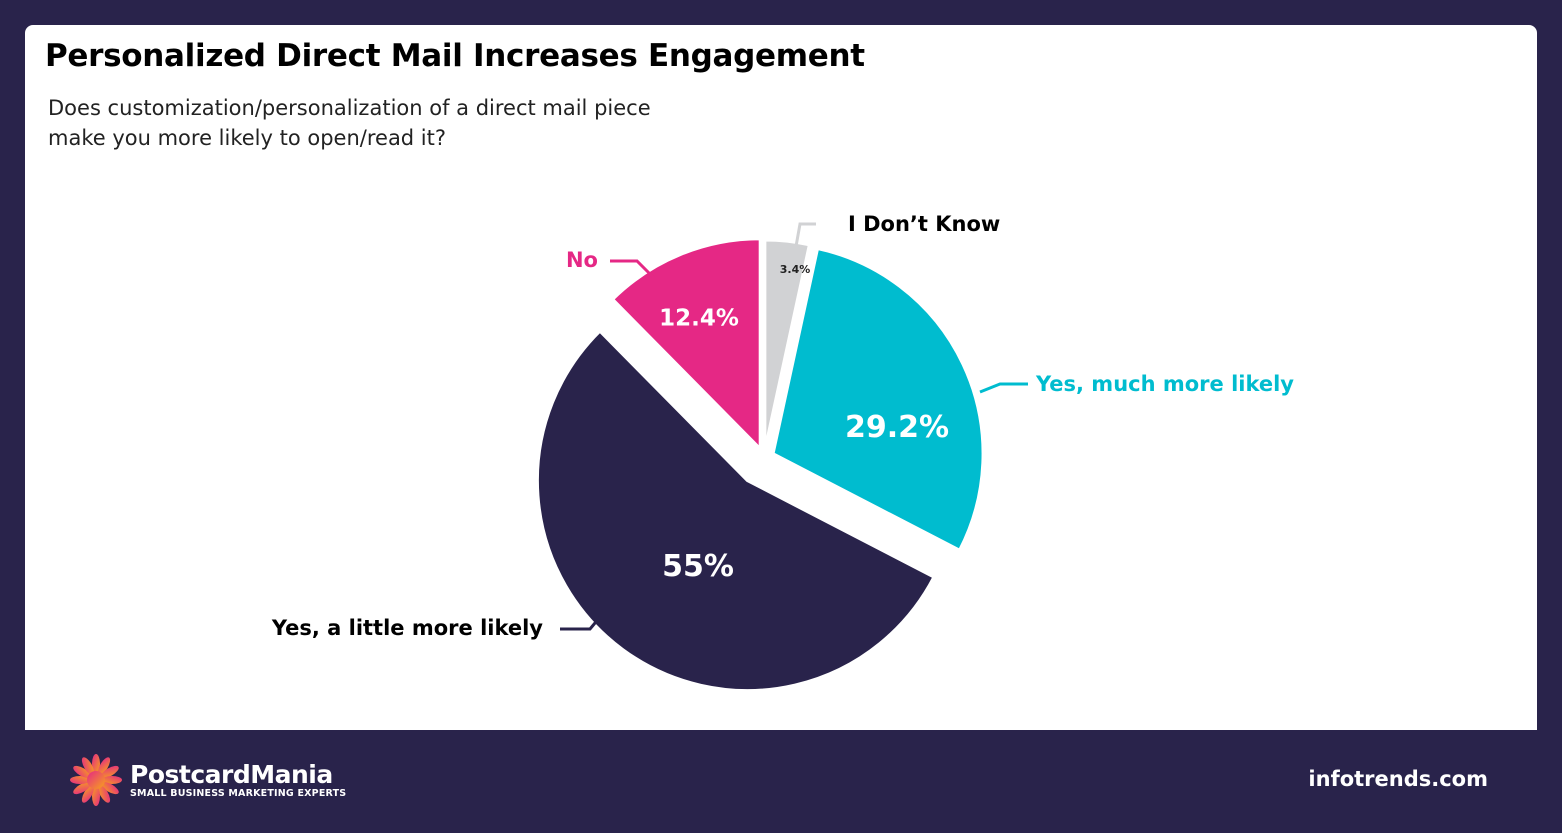  What do you see at coordinates (897, 427) in the screenshot?
I see `slice-value-1: 29.2%` at bounding box center [897, 427].